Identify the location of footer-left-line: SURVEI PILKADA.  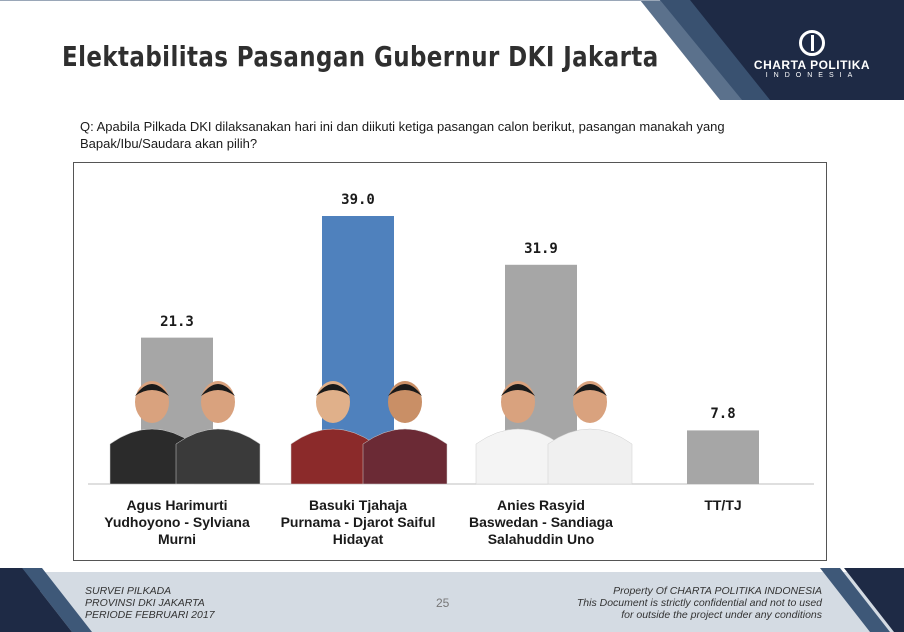
(128, 591).